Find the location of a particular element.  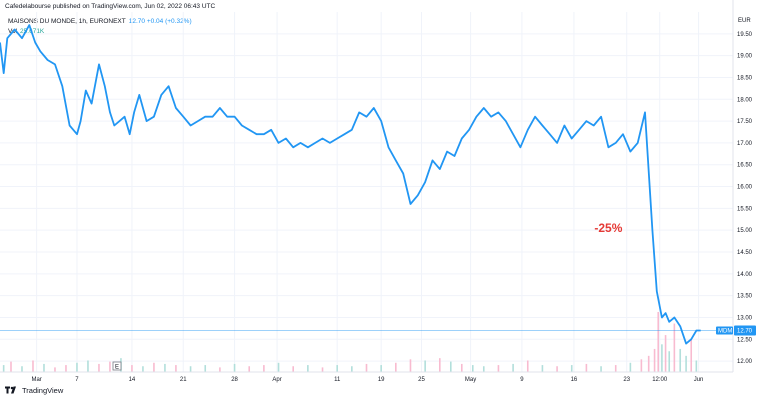

last-price-tag-text: 12.70 is located at coordinates (745, 332).